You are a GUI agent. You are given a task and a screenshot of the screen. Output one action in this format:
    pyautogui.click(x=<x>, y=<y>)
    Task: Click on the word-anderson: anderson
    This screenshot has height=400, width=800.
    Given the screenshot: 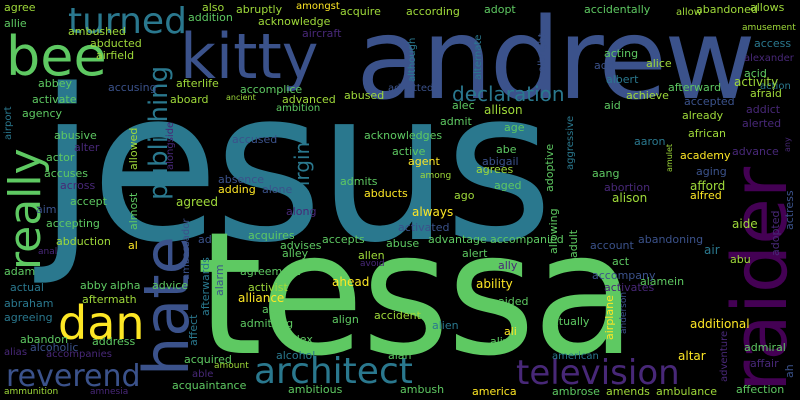 What is the action you would take?
    pyautogui.click(x=624, y=312)
    